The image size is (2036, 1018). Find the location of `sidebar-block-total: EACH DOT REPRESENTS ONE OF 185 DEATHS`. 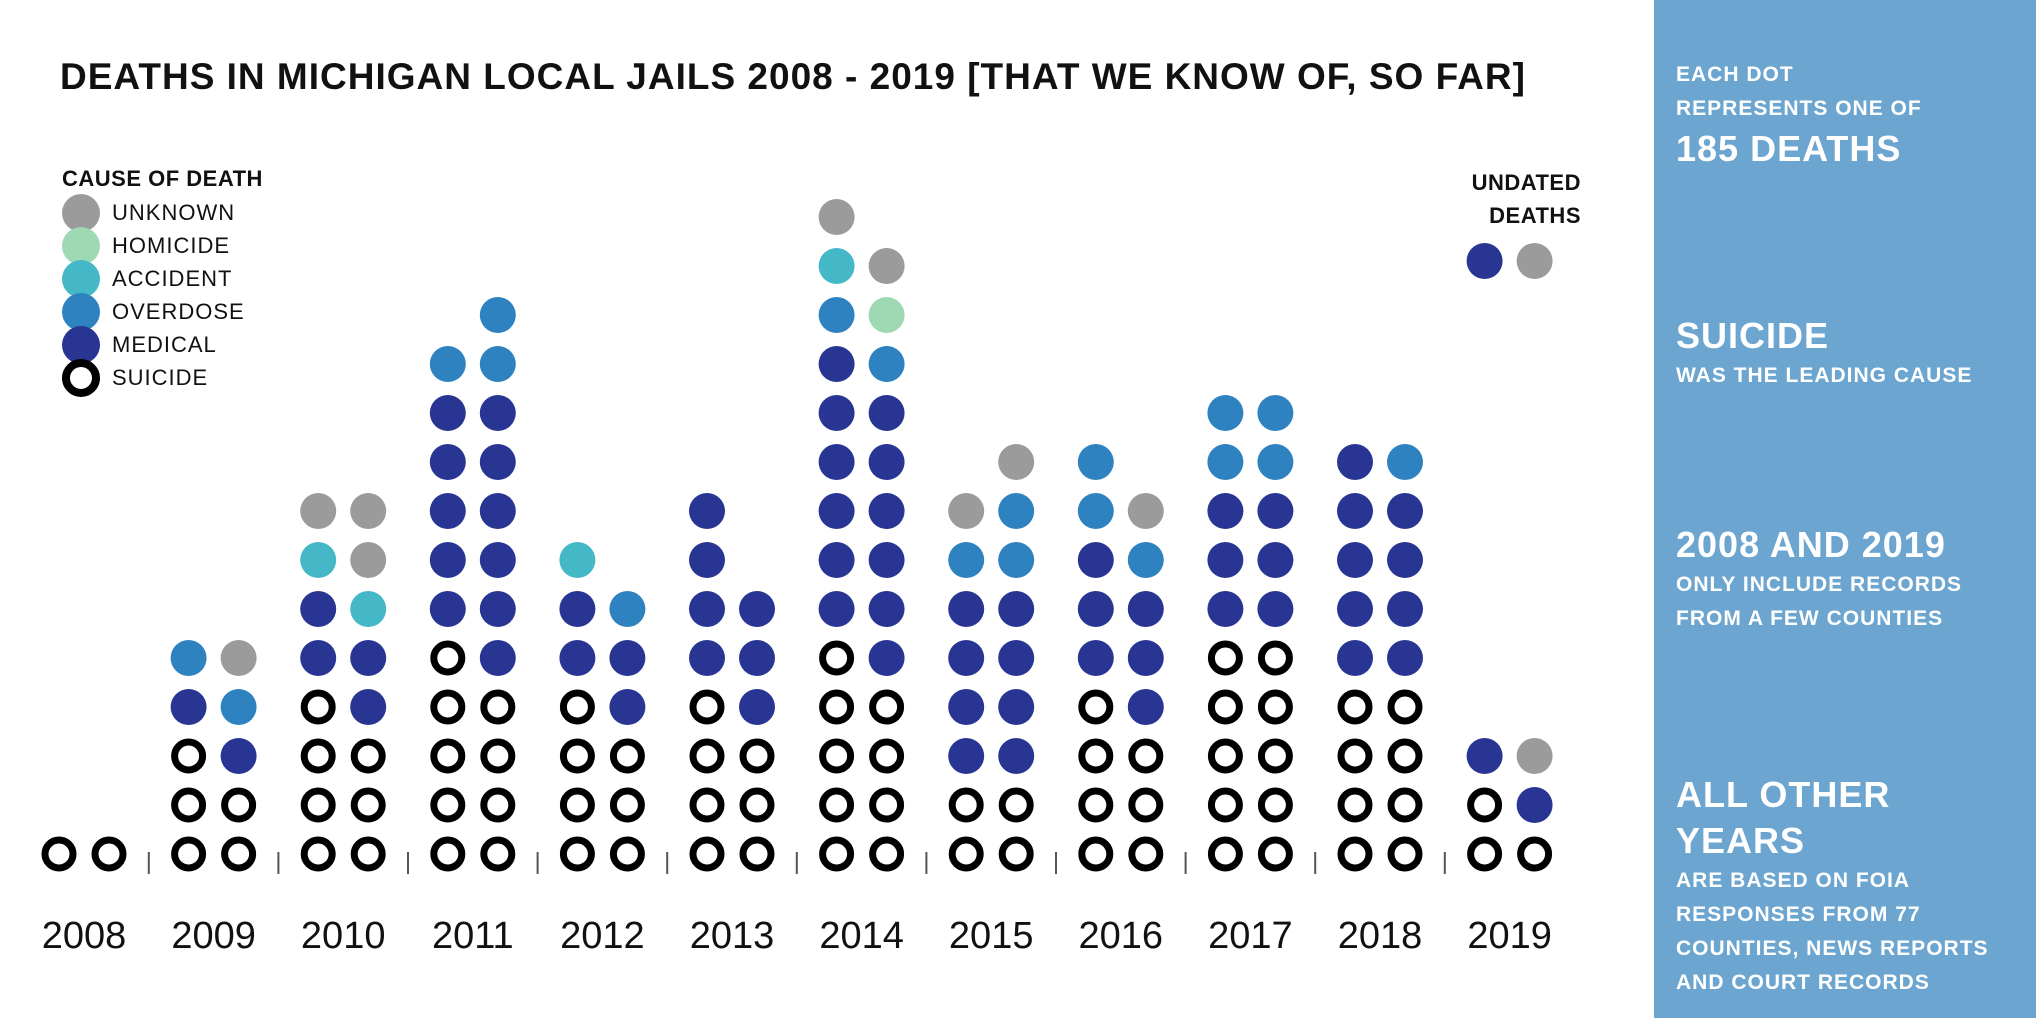

sidebar-block-total: EACH DOT REPRESENTS ONE OF 185 DEATHS is located at coordinates (1852, 115).